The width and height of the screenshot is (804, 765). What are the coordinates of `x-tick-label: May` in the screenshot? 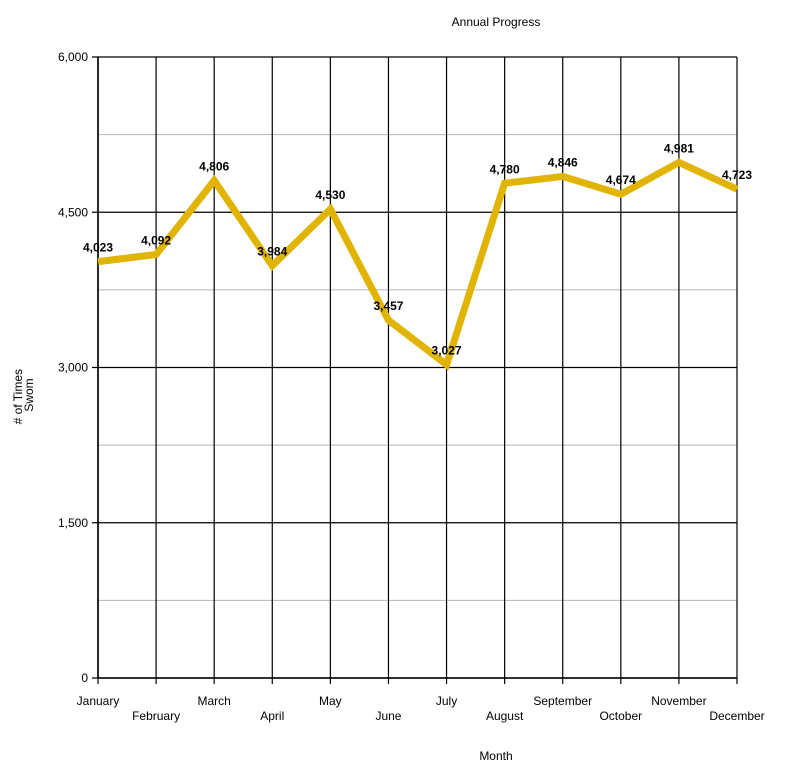 It's located at (330, 701).